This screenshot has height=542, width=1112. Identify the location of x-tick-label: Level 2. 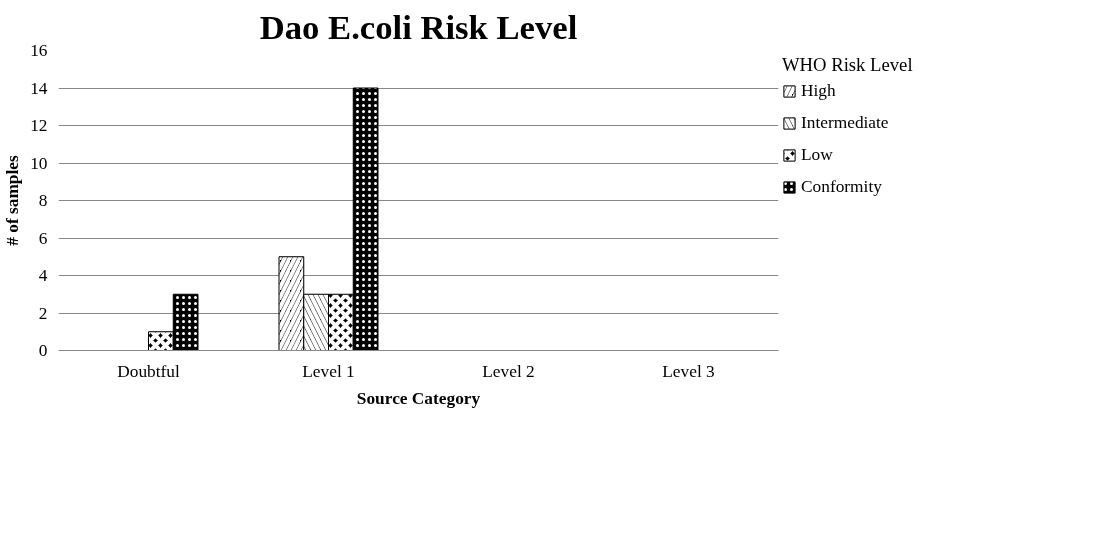
(508, 371).